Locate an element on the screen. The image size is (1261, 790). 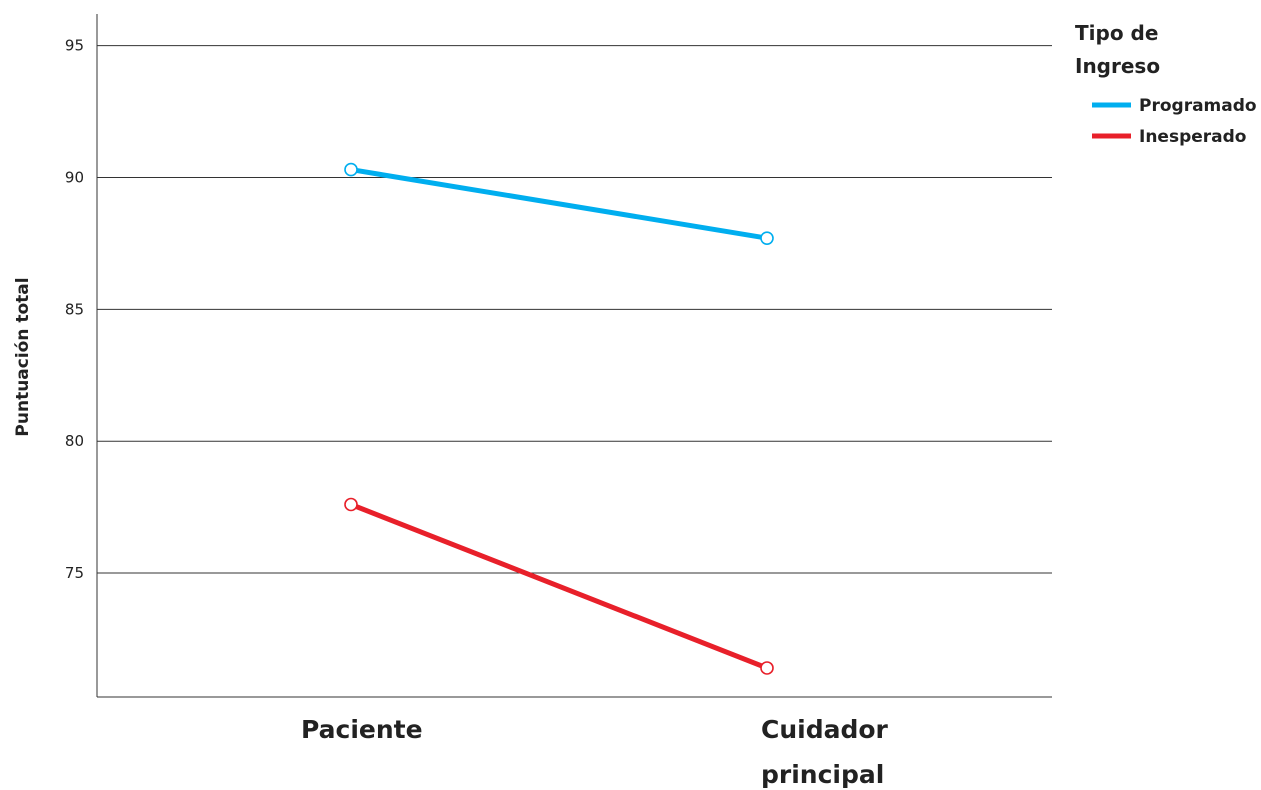
series-line-inesperado is located at coordinates (559, 586).